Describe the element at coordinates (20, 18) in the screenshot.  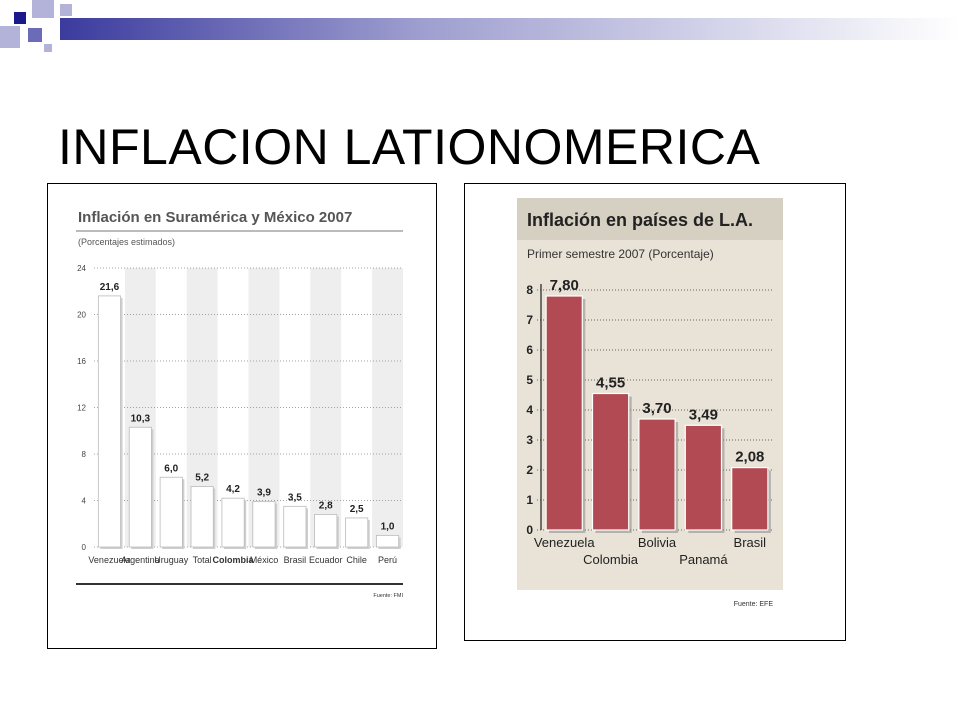
I see `deco-square-dark` at that location.